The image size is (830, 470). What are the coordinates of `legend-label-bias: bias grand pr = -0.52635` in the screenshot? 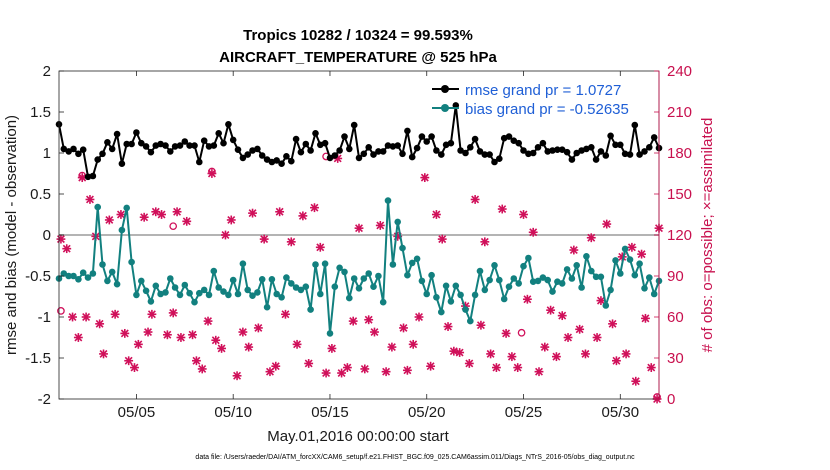 It's located at (547, 109).